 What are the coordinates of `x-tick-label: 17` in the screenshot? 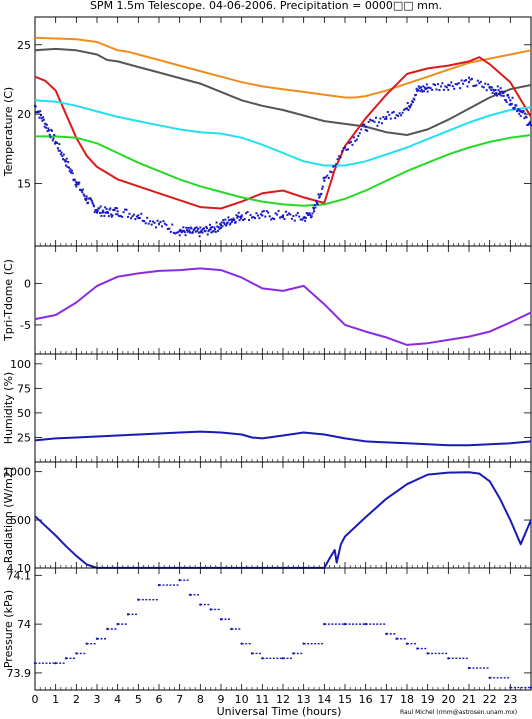 It's located at (386, 699).